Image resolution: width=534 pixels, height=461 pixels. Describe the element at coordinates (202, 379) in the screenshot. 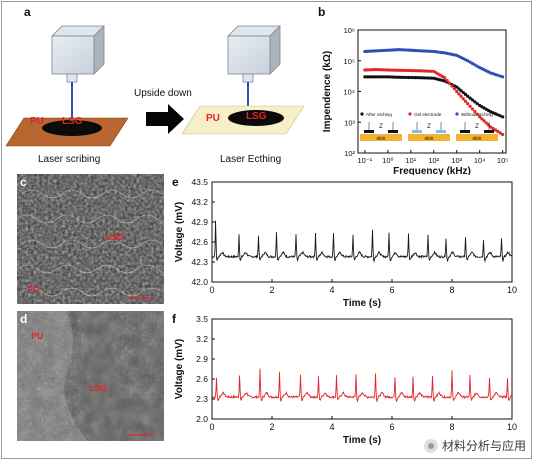

I see `y-tick-label: 2.6` at that location.